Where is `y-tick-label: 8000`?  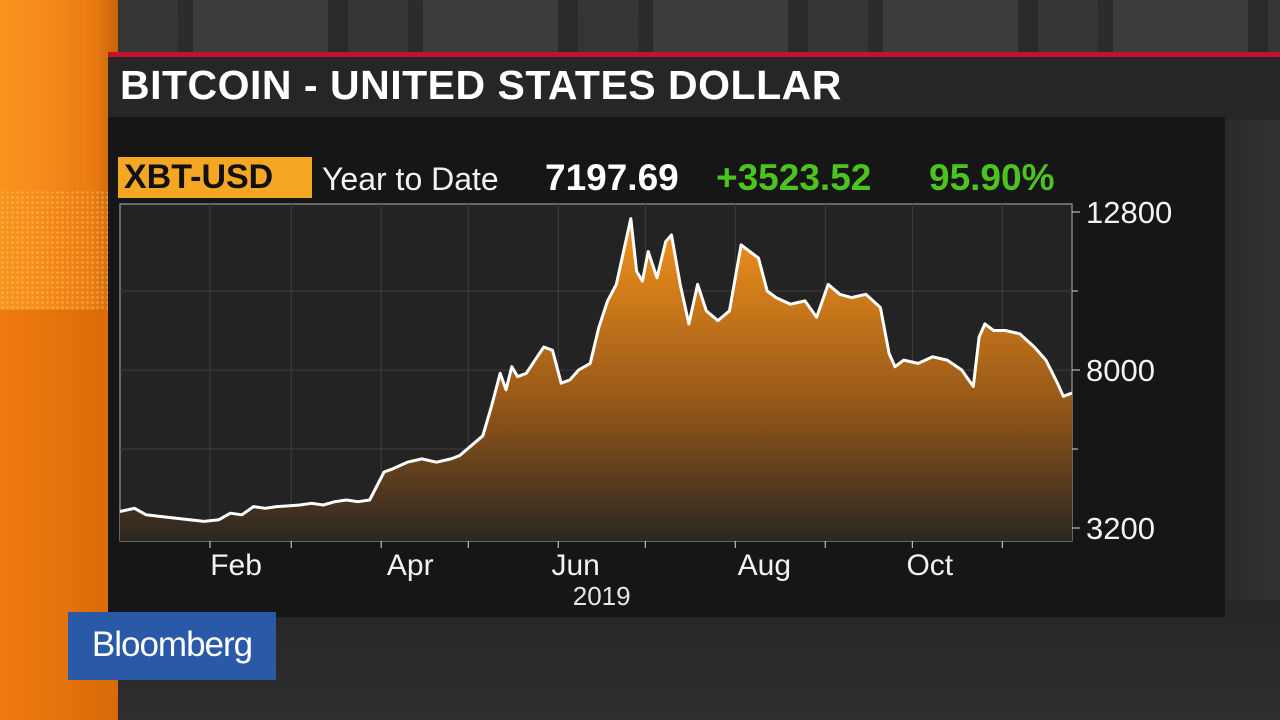
y-tick-label: 8000 is located at coordinates (1120, 370).